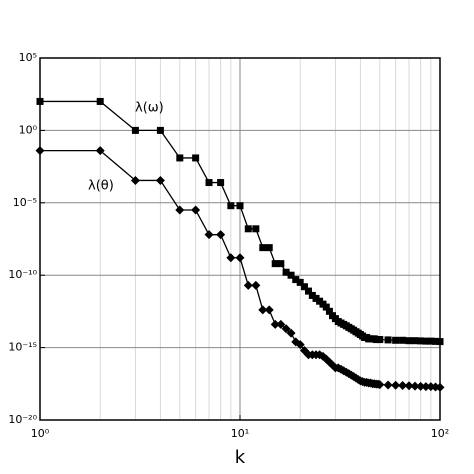 This screenshot has height=474, width=474. What do you see at coordinates (440, 433) in the screenshot?
I see `x-tick-label: 10²` at bounding box center [440, 433].